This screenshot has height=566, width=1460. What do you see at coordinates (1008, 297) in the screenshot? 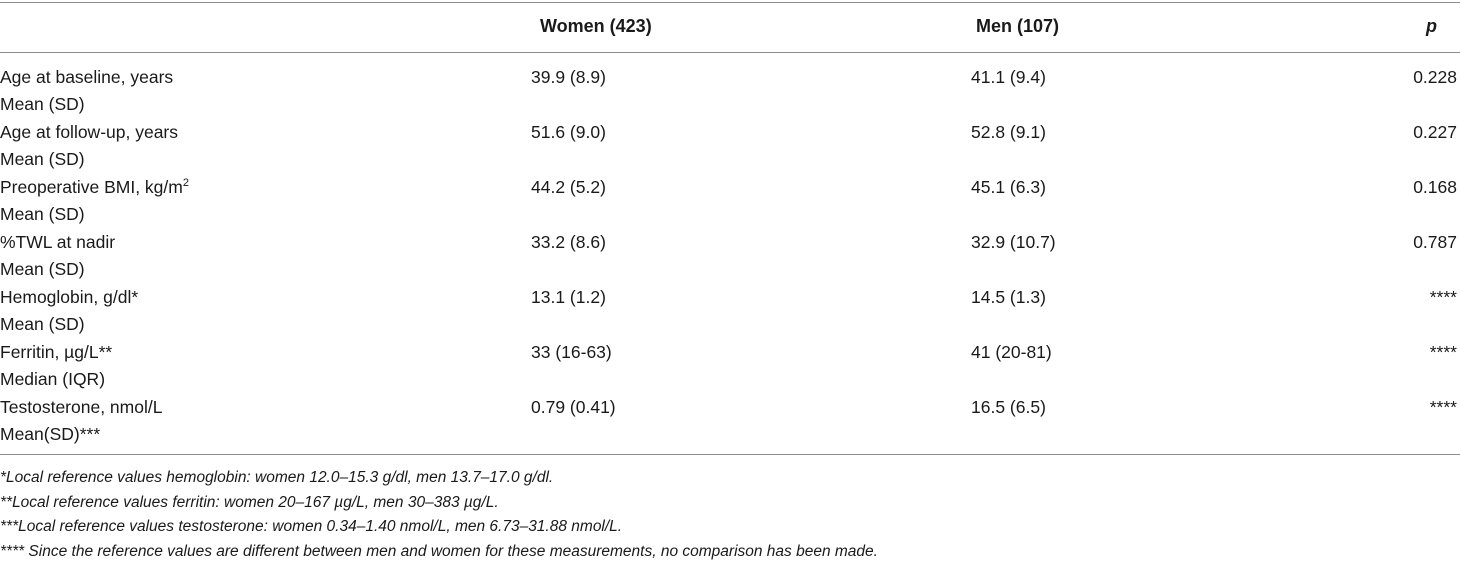
I see `cell-men: 14.5 (1.3)` at bounding box center [1008, 297].